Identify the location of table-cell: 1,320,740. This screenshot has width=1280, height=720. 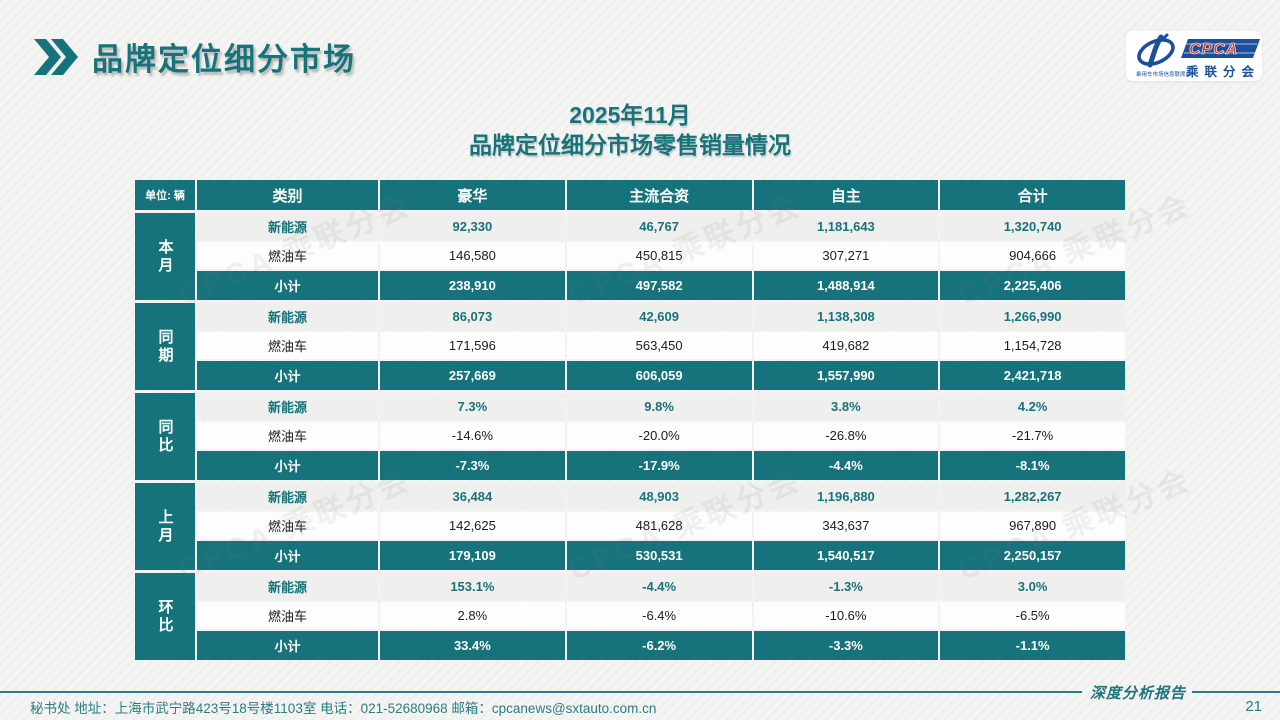
(1032, 226).